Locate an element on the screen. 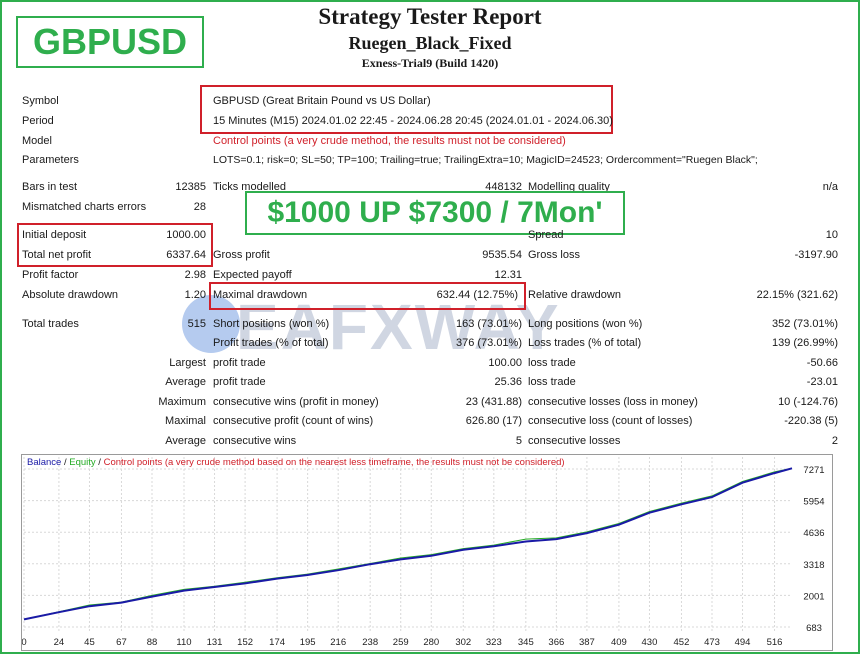  average-pt-label: profit trade is located at coordinates (239, 382).